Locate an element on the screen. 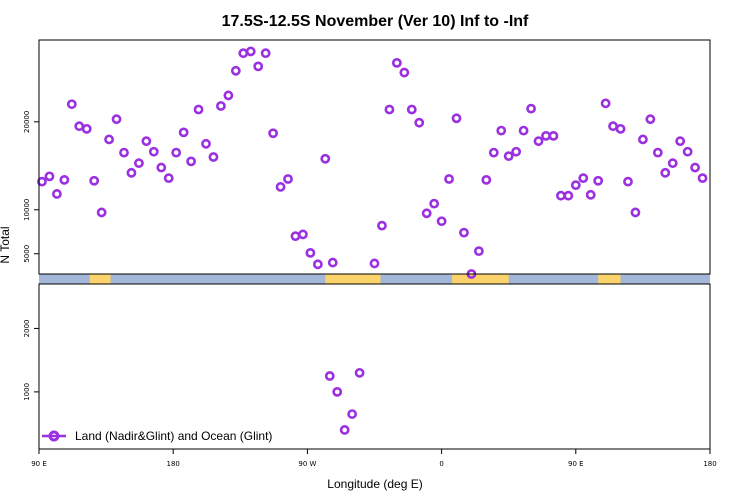 The image size is (750, 500). land-ocean-strip is located at coordinates (374, 279).